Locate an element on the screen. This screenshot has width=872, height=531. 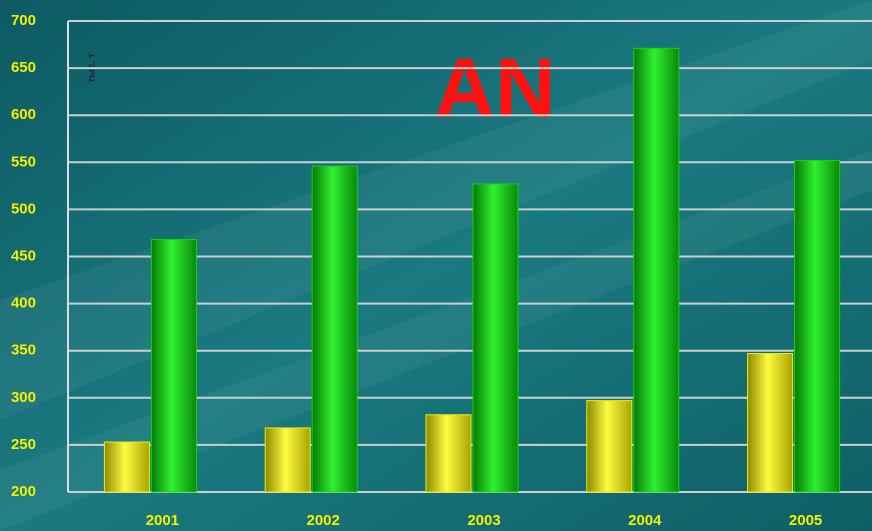
y-tick-label: 250 is located at coordinates (23, 444).